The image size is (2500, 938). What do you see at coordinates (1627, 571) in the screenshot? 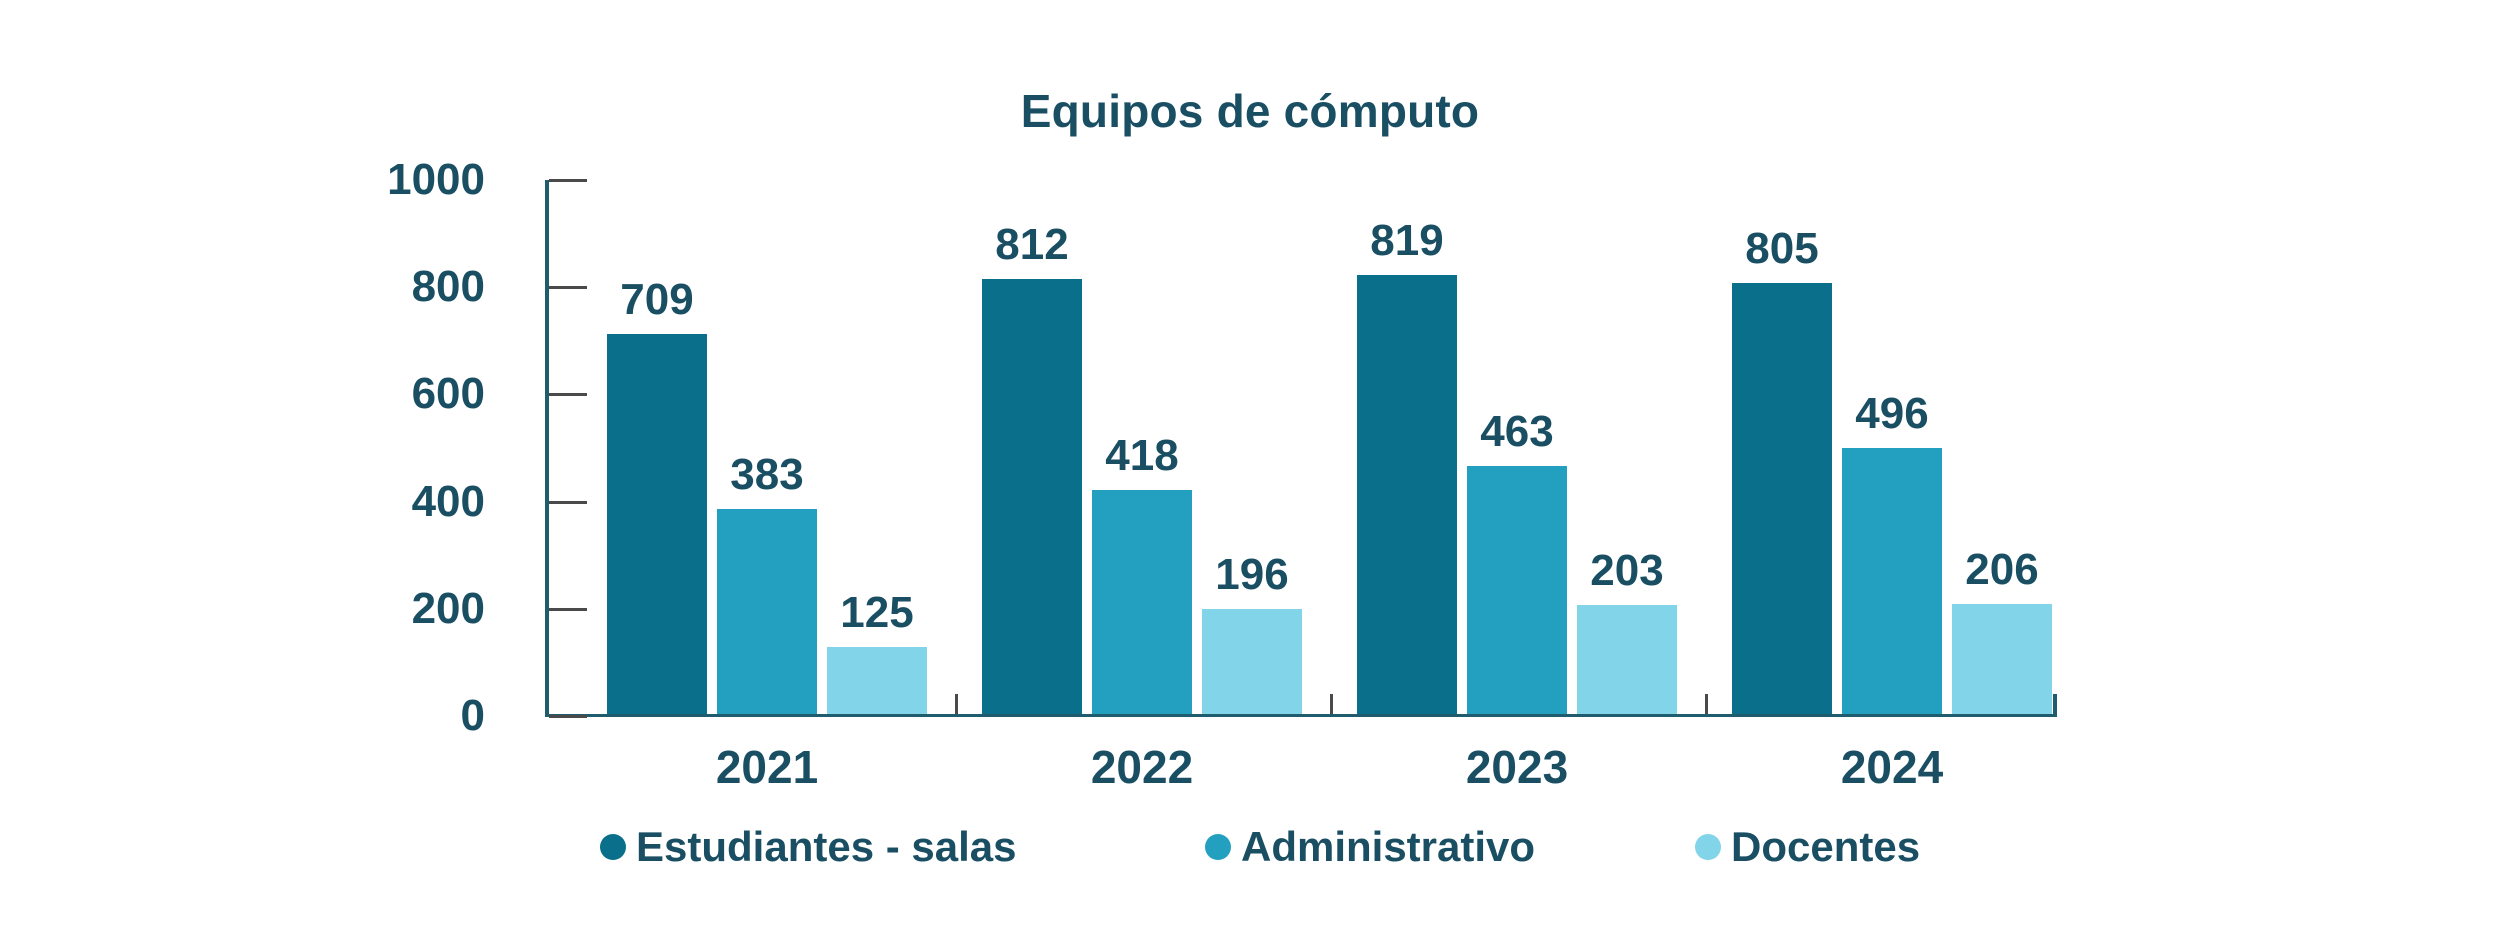
I see `bar-value-label: 203` at bounding box center [1627, 571].